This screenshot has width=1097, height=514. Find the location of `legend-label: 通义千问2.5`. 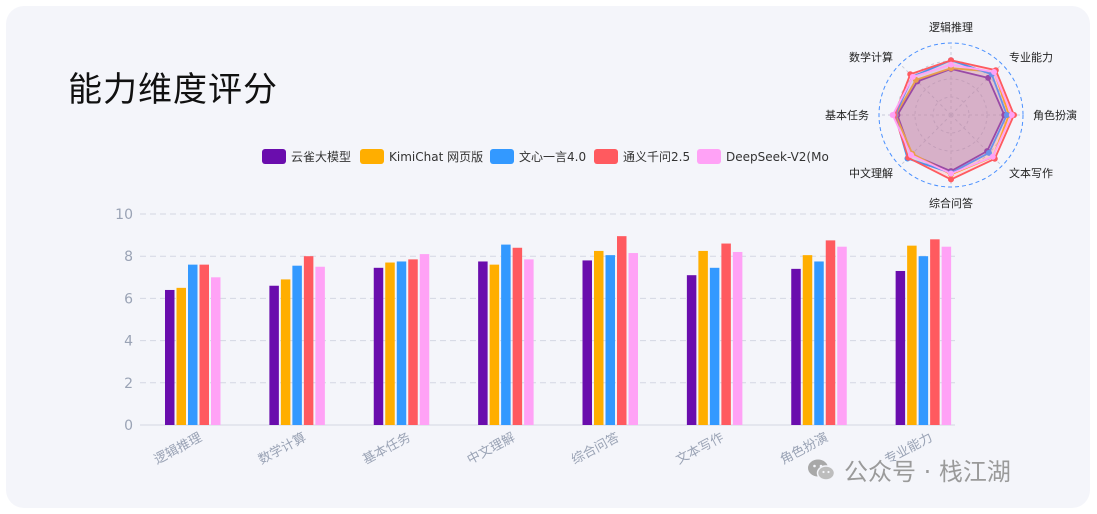

legend-label: 通义千问2.5 is located at coordinates (656, 157).